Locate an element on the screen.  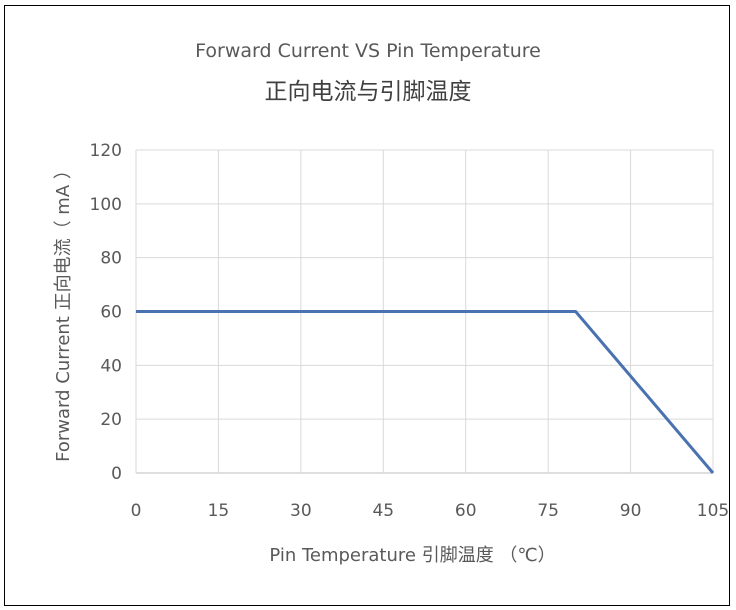
x-tick-label: 90 is located at coordinates (631, 511).